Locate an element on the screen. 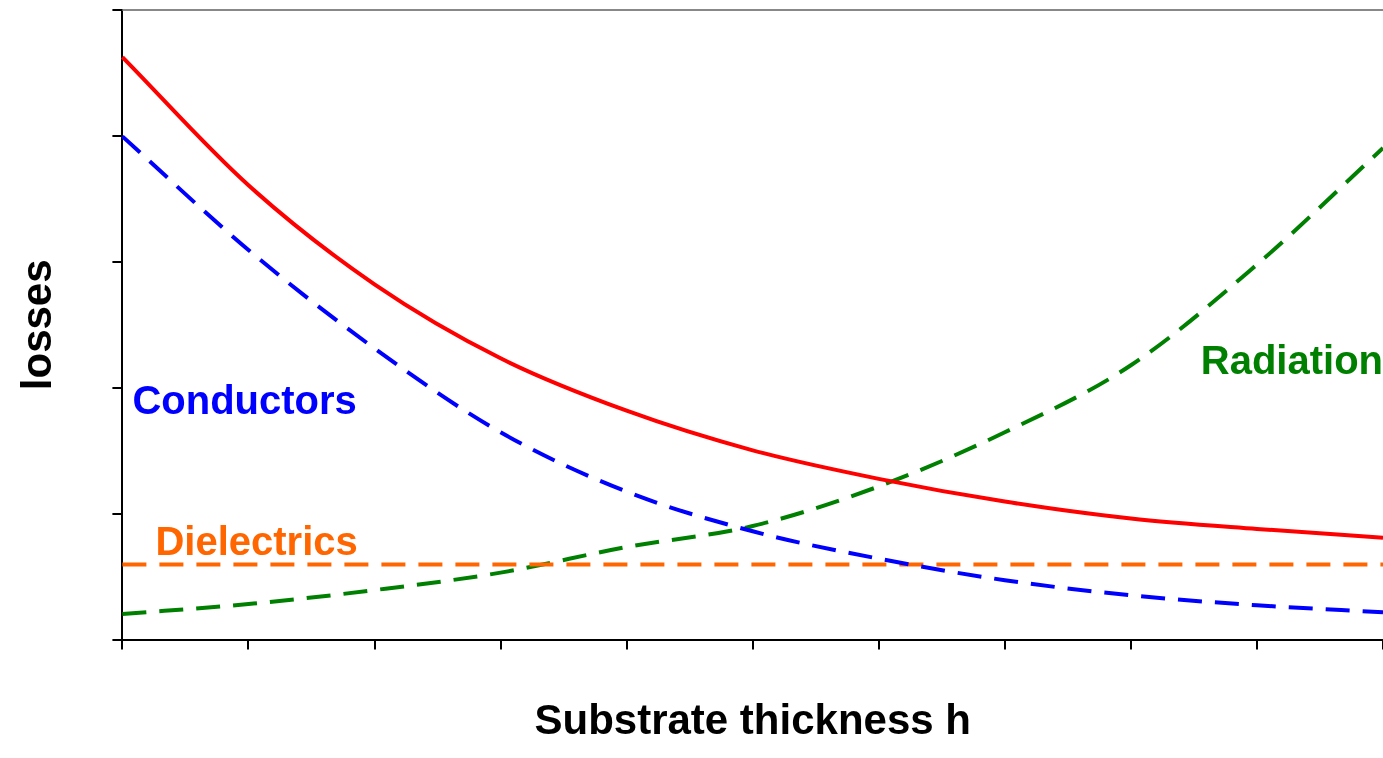  y-axis-title: losses is located at coordinates (36, 325).